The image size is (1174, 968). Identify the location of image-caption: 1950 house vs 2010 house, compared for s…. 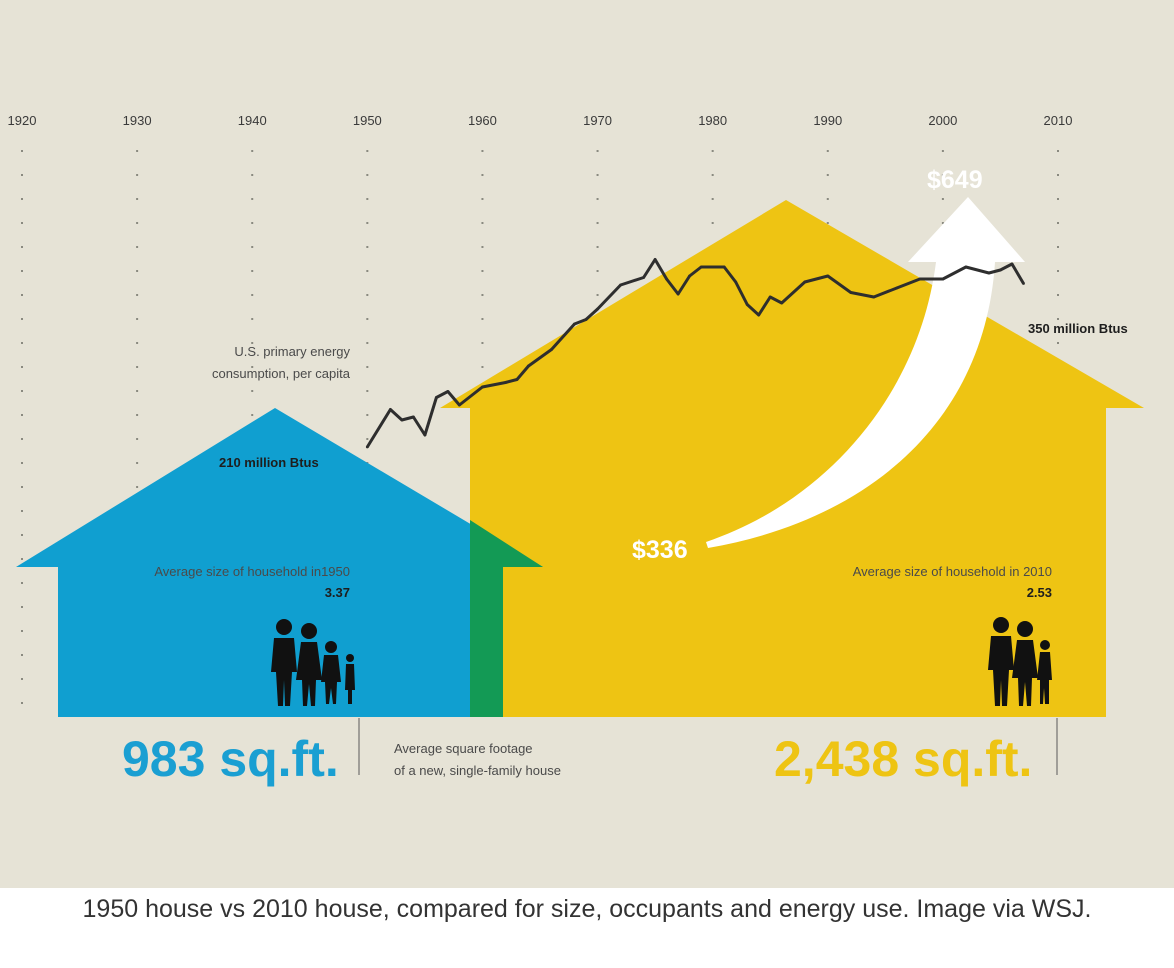
(587, 909).